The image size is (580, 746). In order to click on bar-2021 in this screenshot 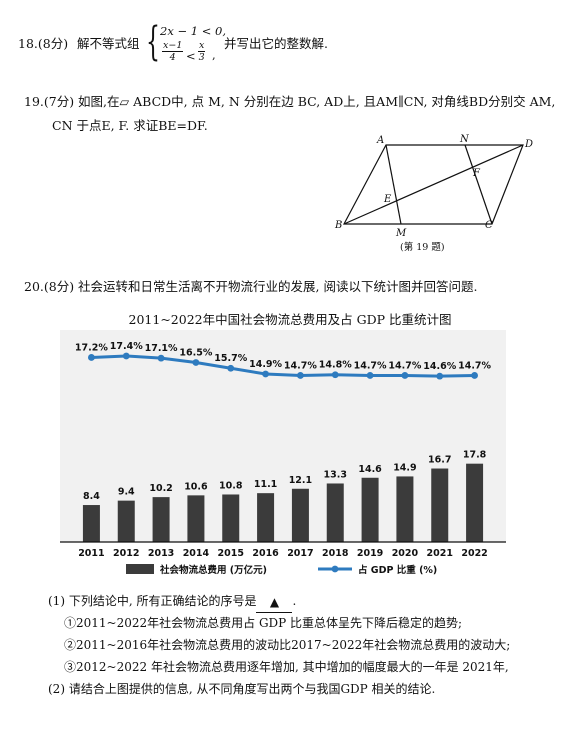, I will do `click(440, 505)`.